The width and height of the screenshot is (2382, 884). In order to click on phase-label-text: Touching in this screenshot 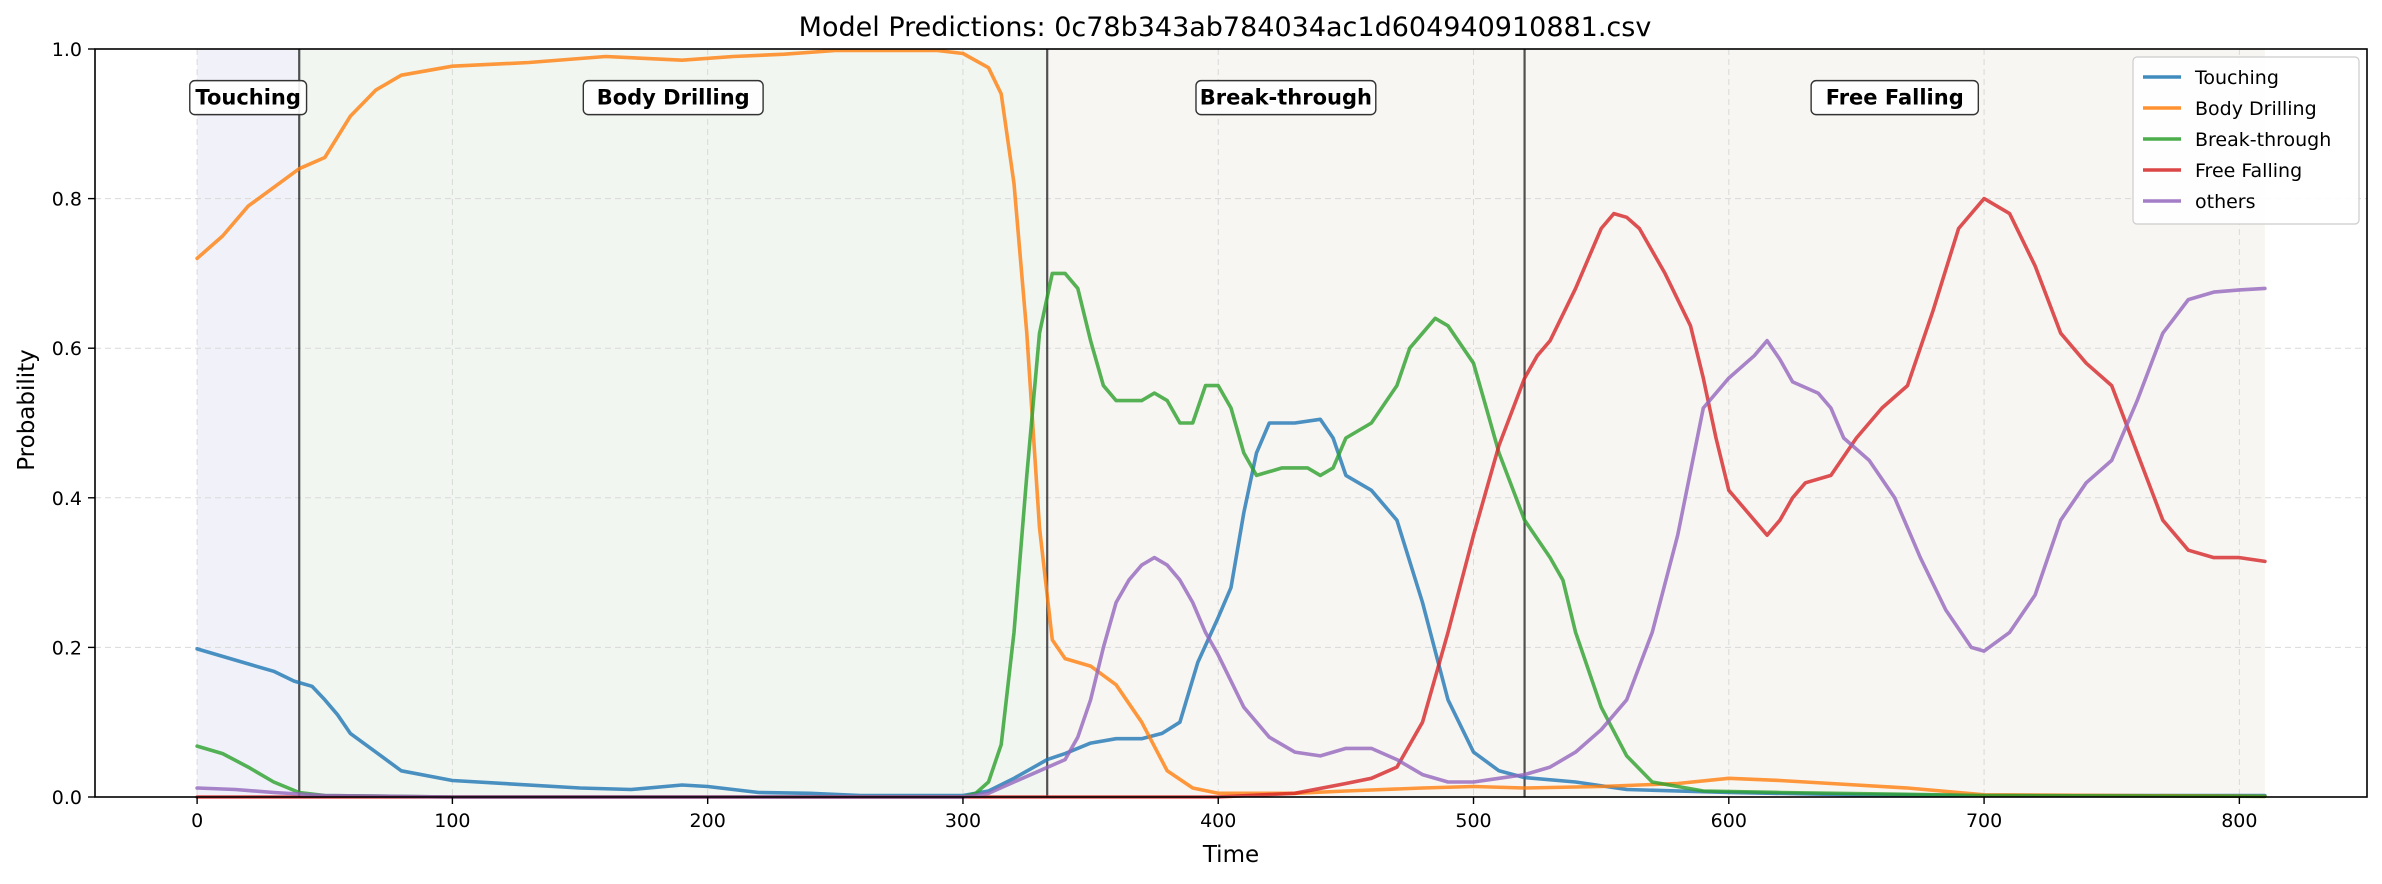, I will do `click(248, 98)`.